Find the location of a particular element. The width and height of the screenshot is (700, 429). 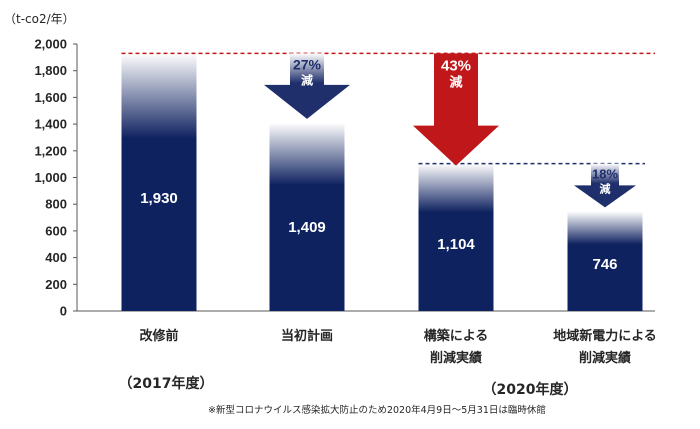

y-tick-label: 400 is located at coordinates (56, 257).